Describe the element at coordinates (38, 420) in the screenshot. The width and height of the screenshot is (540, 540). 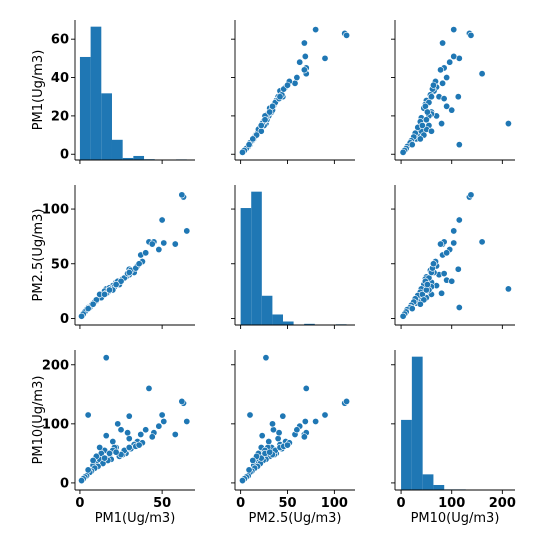
I see `y-axis-label: PM10(Ug/m3)` at that location.